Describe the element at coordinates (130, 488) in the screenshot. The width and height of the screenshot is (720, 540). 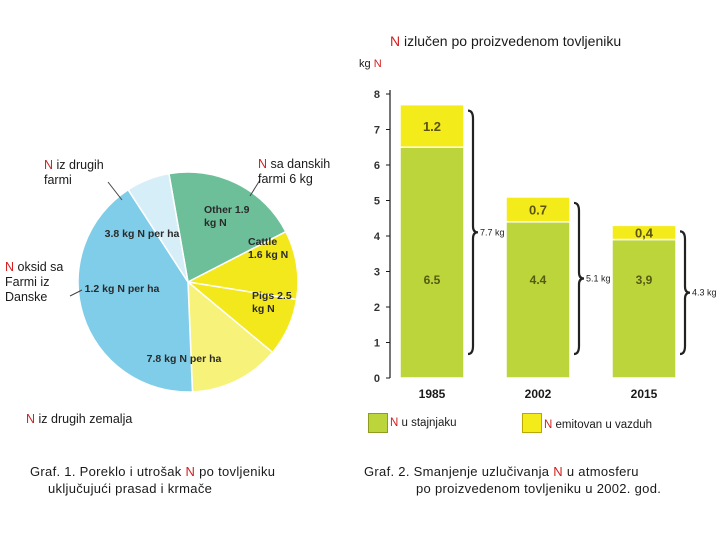
I see `pie-caption-line2: uključujući prasad i krmače` at that location.